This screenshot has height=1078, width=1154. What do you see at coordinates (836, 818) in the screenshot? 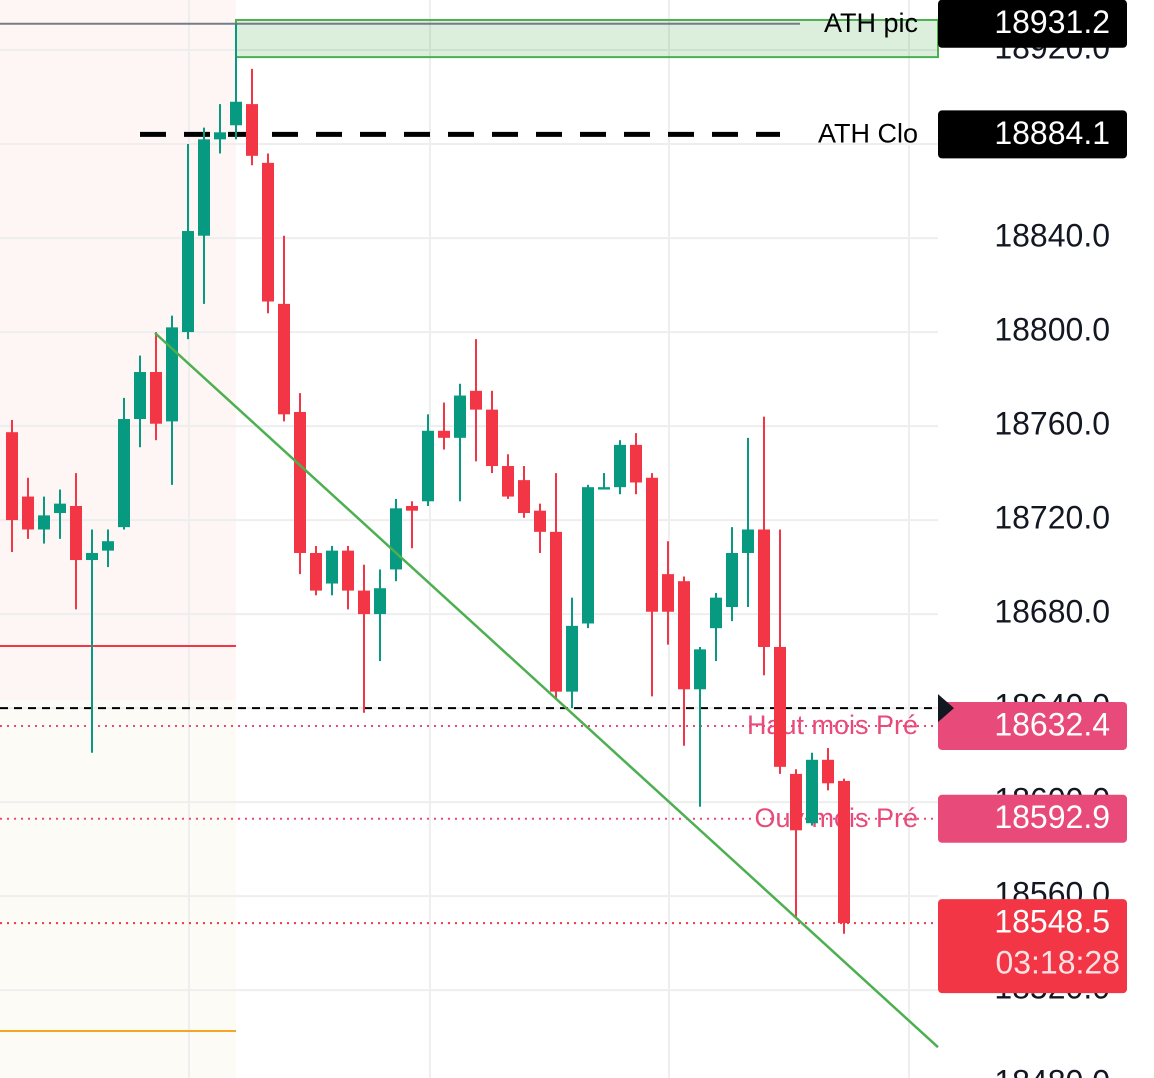
I see `level-label: Ouv mois Pré` at bounding box center [836, 818].